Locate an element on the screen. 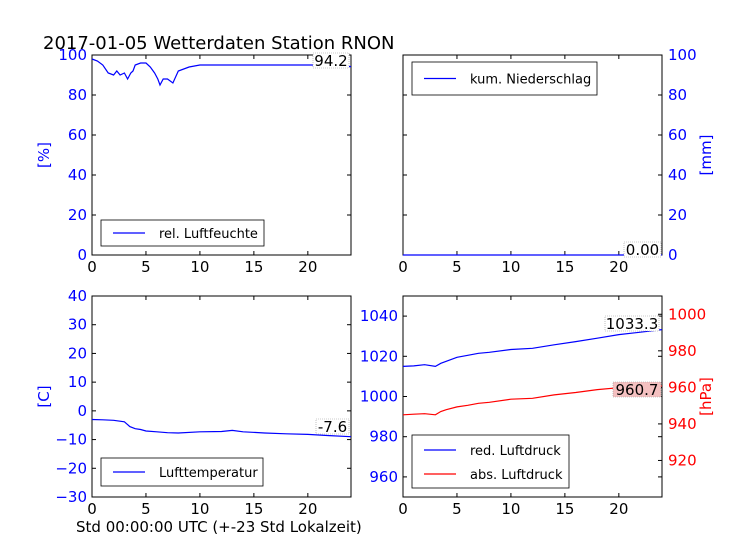 The image size is (736, 552). last-value-label: 94.2 is located at coordinates (330, 61).